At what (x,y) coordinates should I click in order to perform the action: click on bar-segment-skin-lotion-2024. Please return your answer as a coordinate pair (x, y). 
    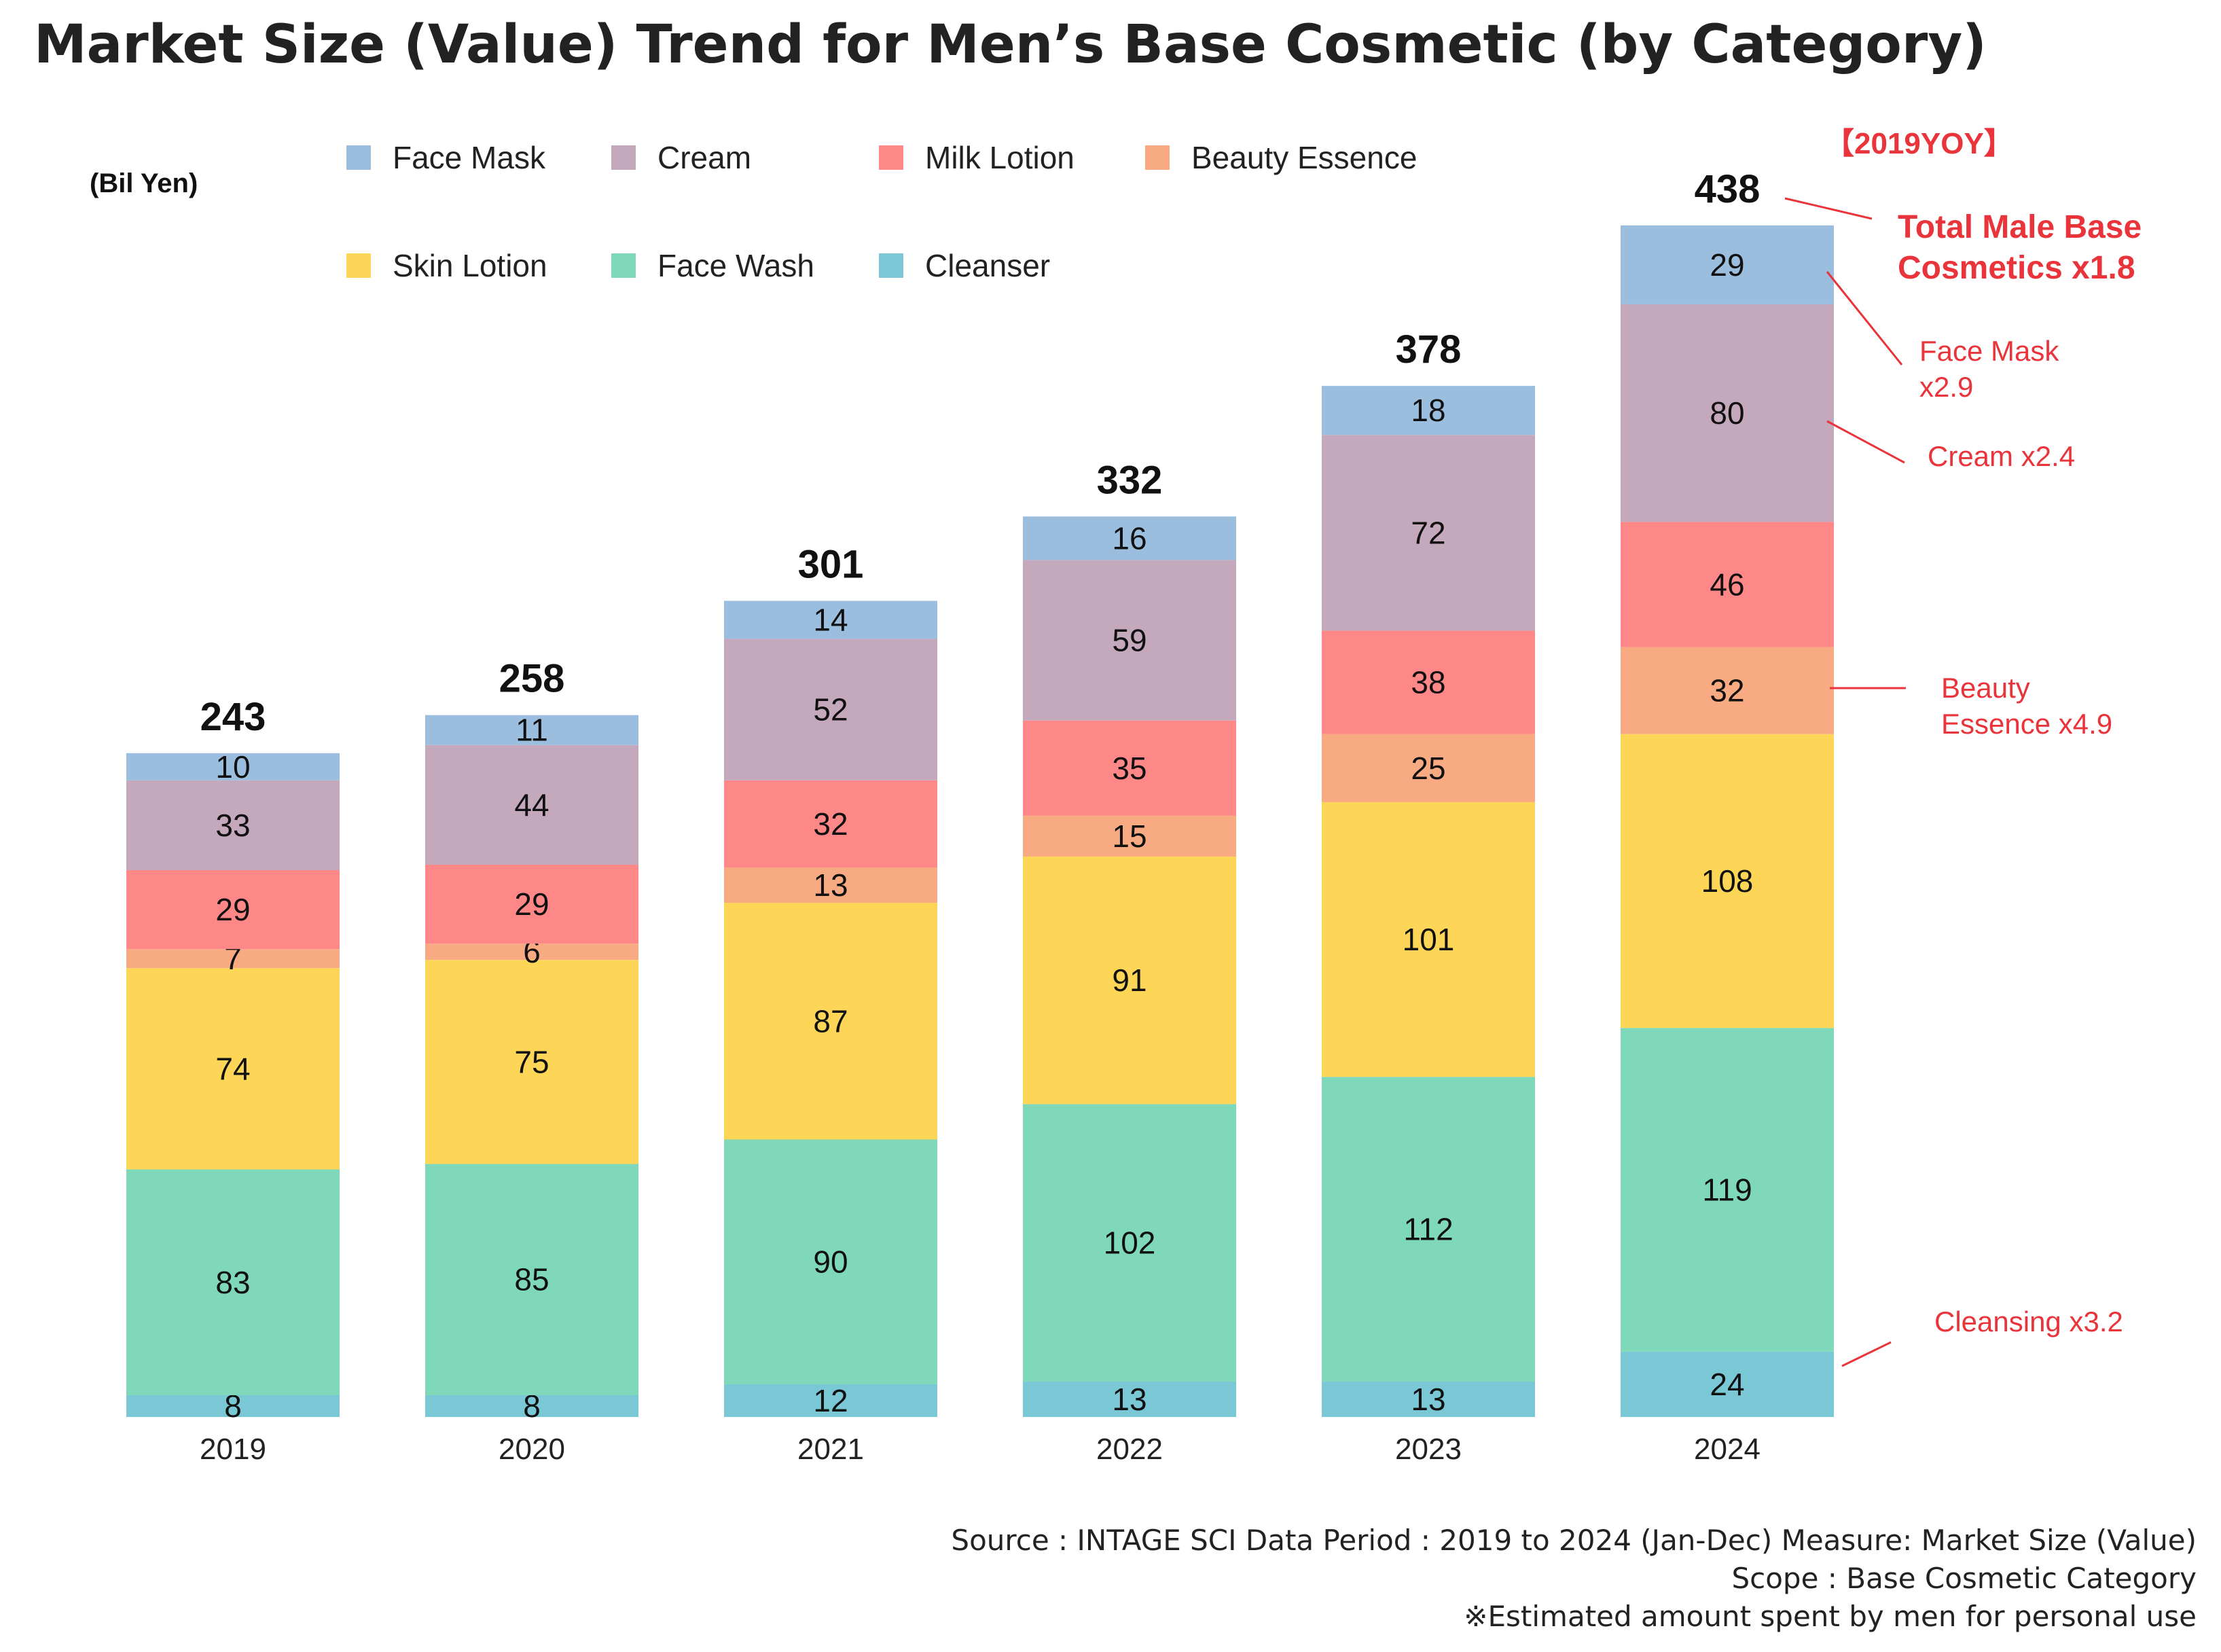
    Looking at the image, I should click on (1728, 881).